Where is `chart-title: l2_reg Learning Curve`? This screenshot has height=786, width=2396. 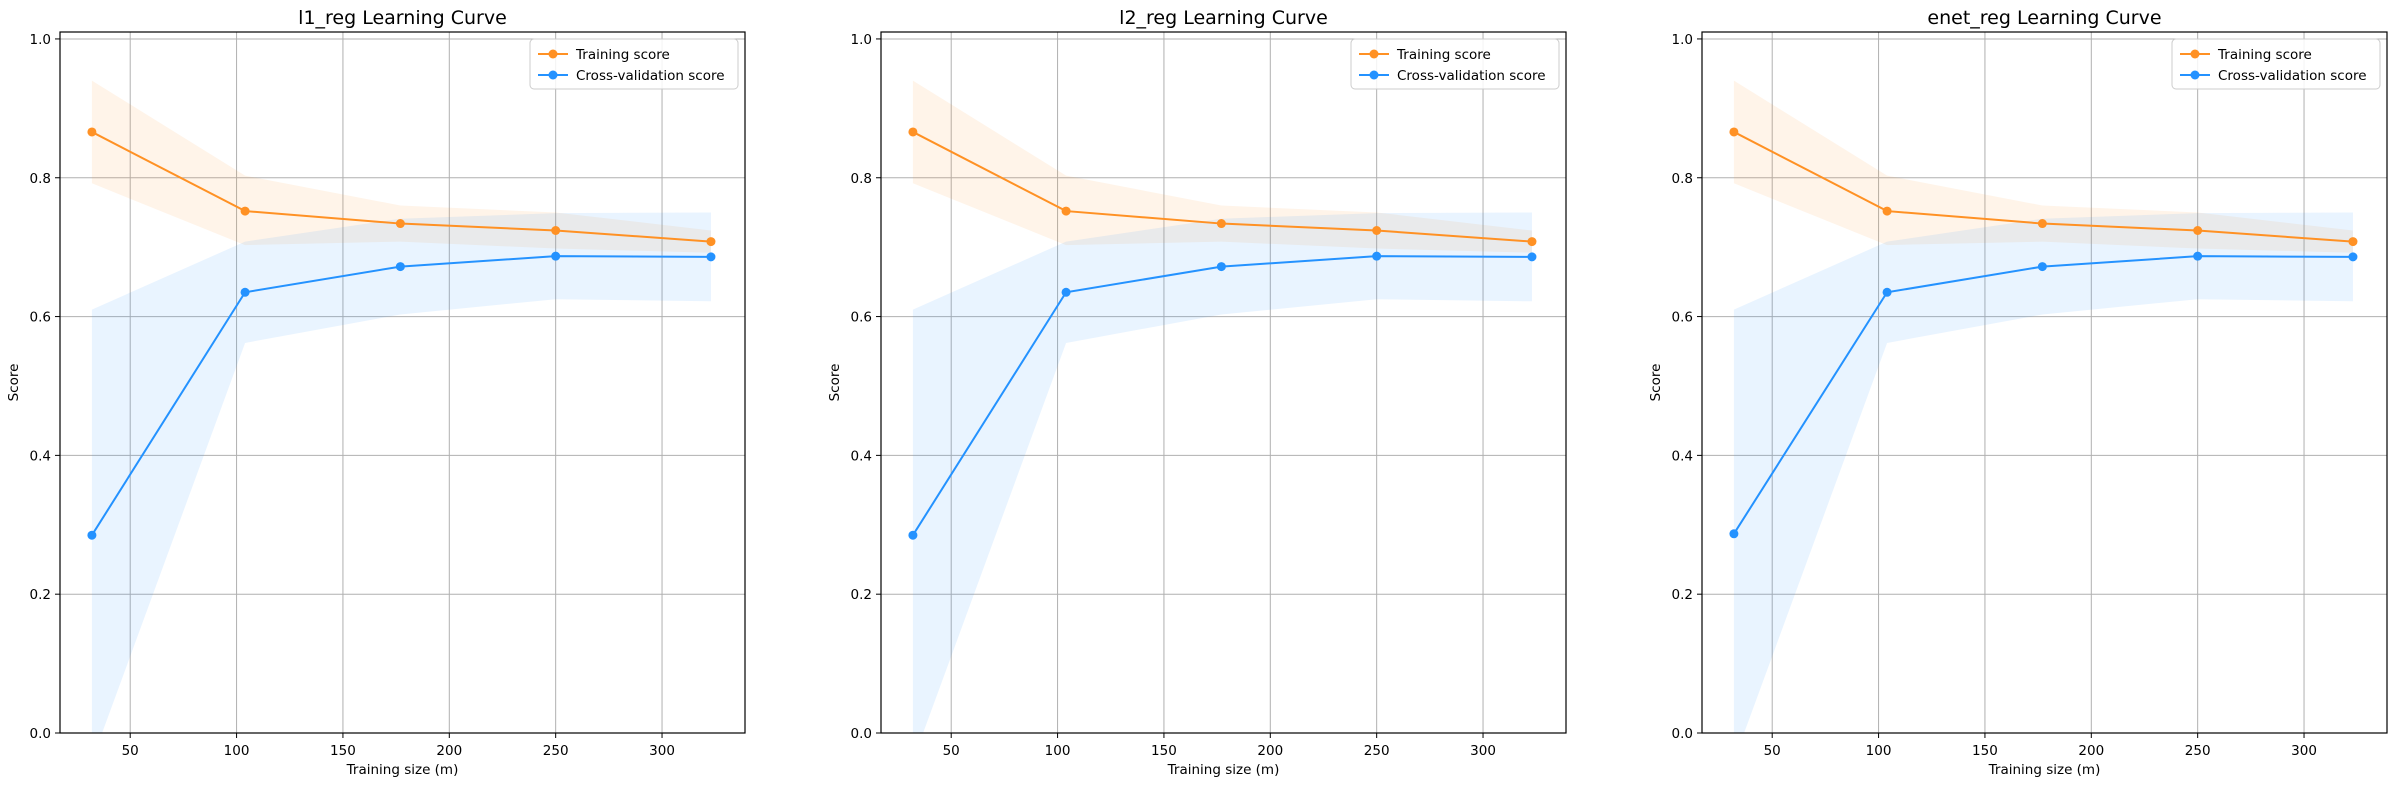 chart-title: l2_reg Learning Curve is located at coordinates (1223, 18).